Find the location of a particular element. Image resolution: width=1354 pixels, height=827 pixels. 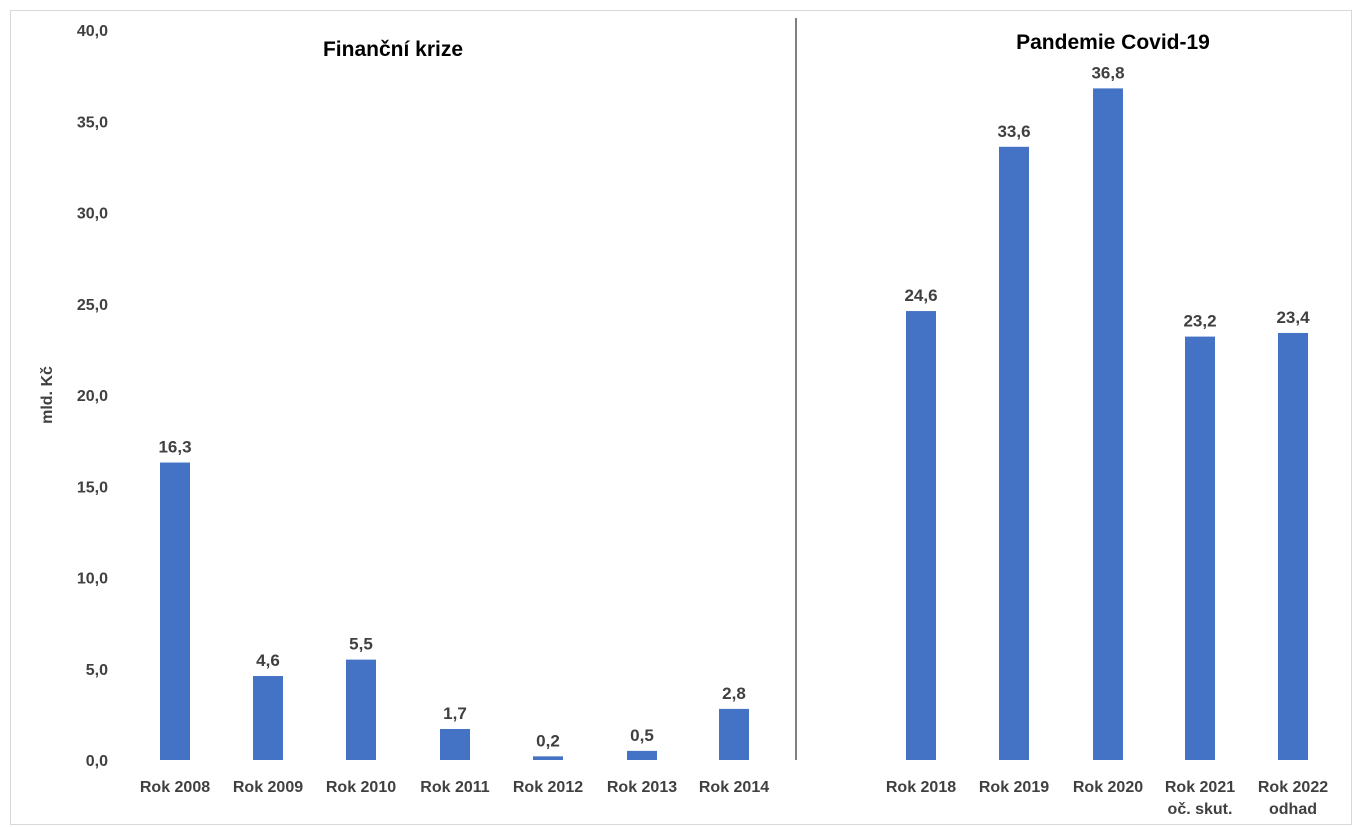

x-tick-label: oč. skut. is located at coordinates (1200, 809).